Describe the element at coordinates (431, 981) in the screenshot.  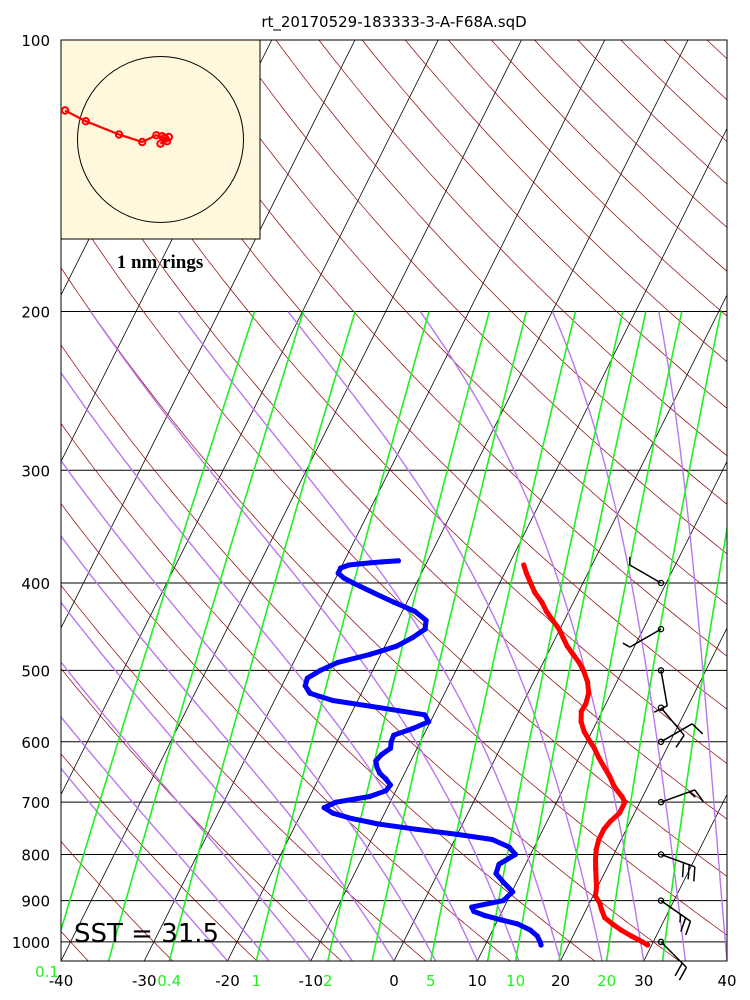
I see `mixing-ratio-label: 5` at that location.